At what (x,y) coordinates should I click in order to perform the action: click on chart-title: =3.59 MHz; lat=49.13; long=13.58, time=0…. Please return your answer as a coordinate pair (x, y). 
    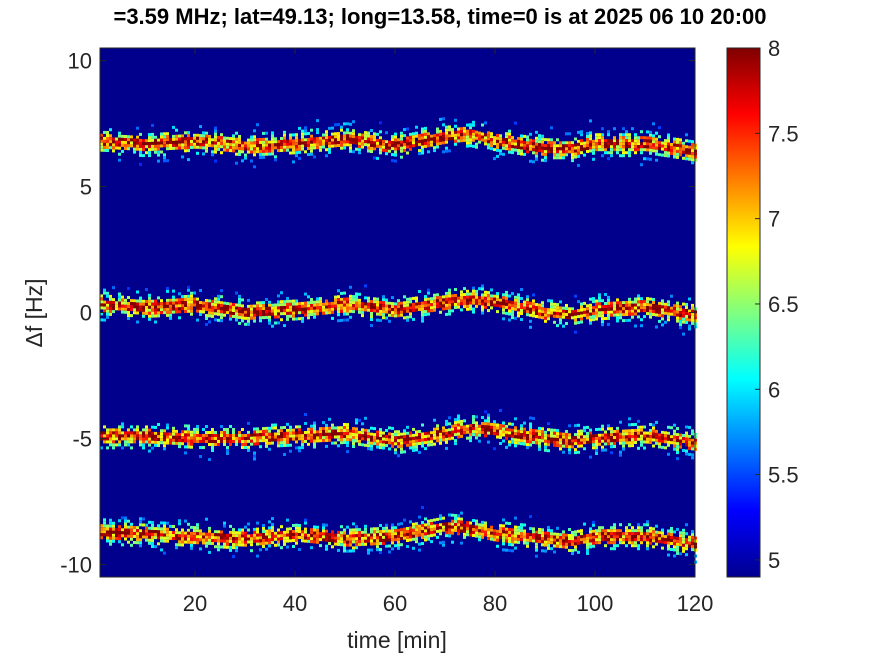
    Looking at the image, I should click on (440, 16).